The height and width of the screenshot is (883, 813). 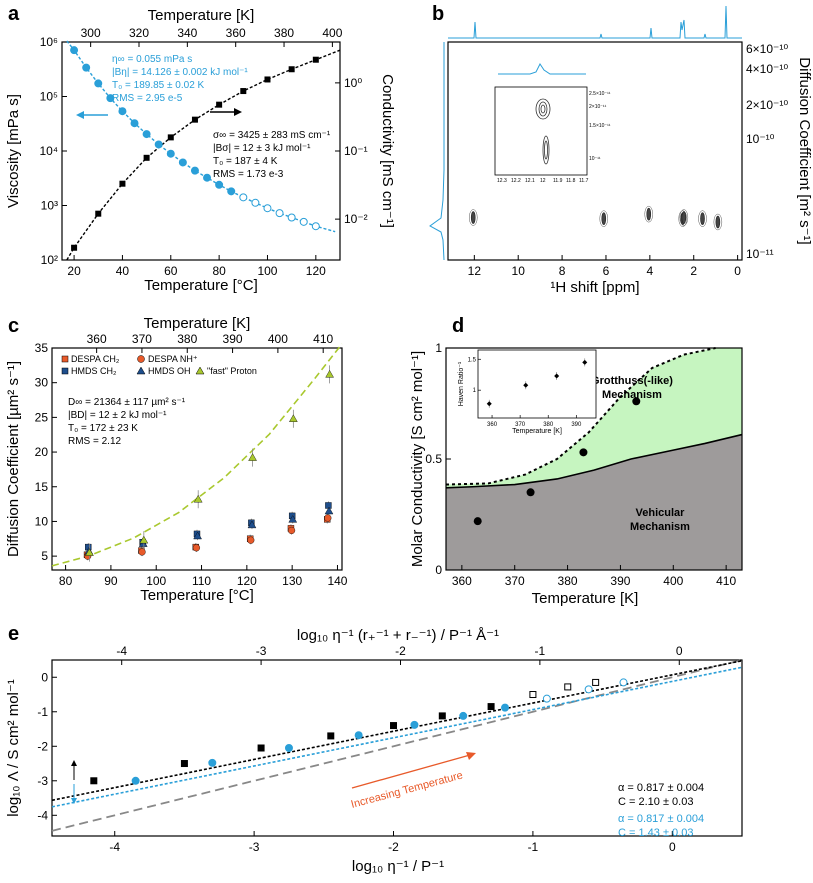 What do you see at coordinates (392, 842) in the screenshot?
I see `panel-e-x-ticks: -4 -3 -2 -1 0` at bounding box center [392, 842].